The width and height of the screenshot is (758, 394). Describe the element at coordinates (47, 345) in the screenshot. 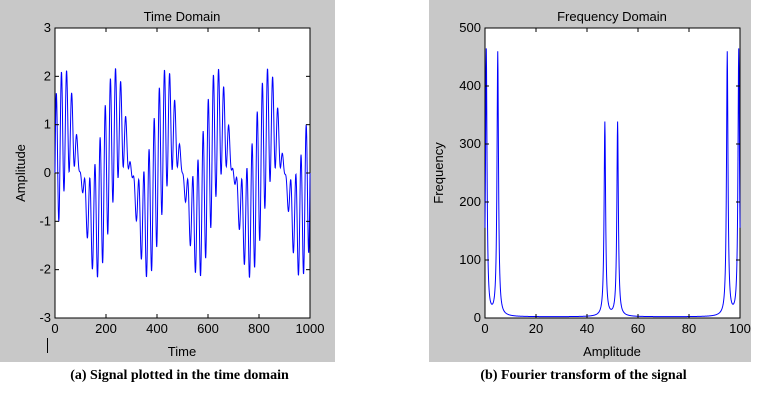

I see `text-cursor-mark` at that location.